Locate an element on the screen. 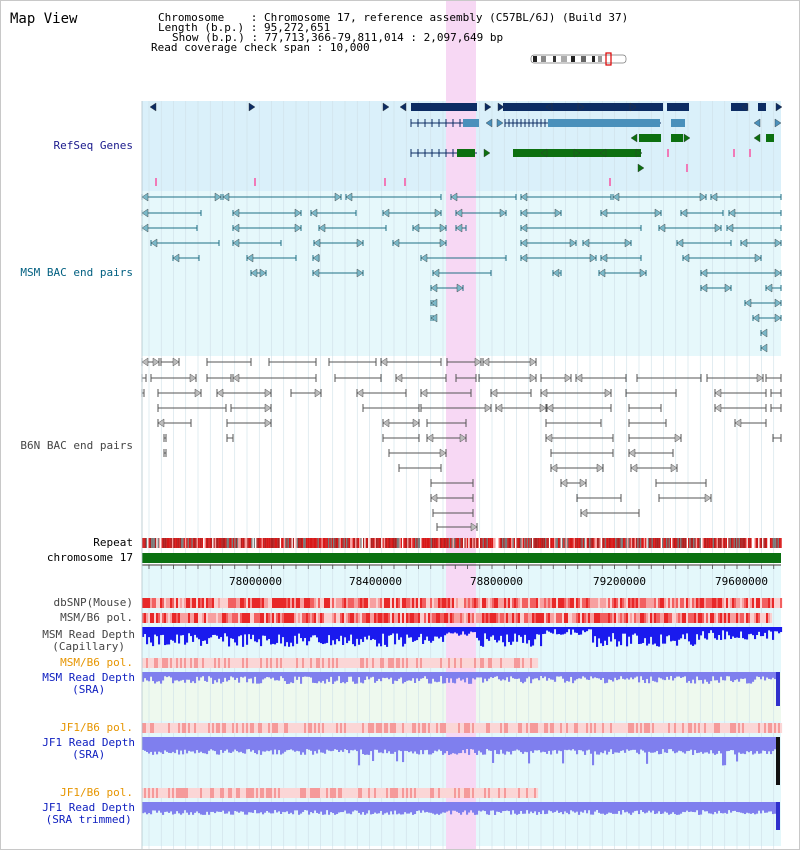 The height and width of the screenshot is (850, 800). jf1-b6-pol-trimmed-track-label: JF1/B6 pol. is located at coordinates (96, 792).